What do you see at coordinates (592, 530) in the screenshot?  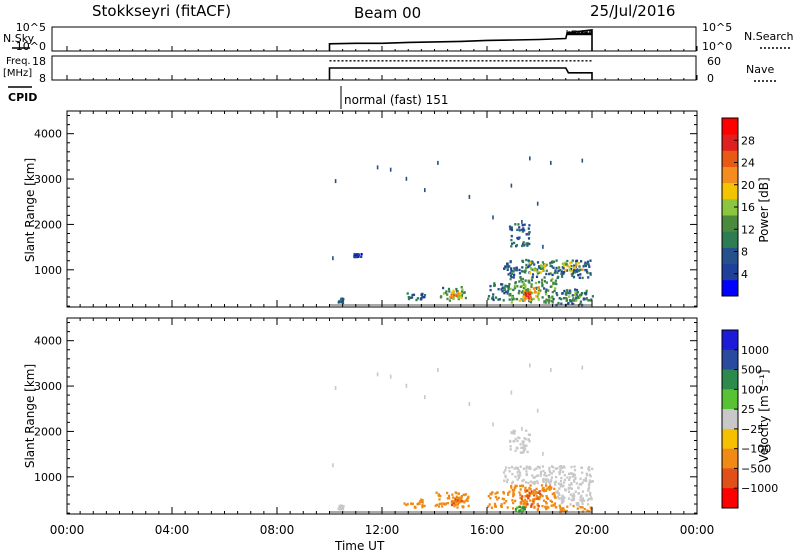 I see `x-tick-label: 20:00` at bounding box center [592, 530].